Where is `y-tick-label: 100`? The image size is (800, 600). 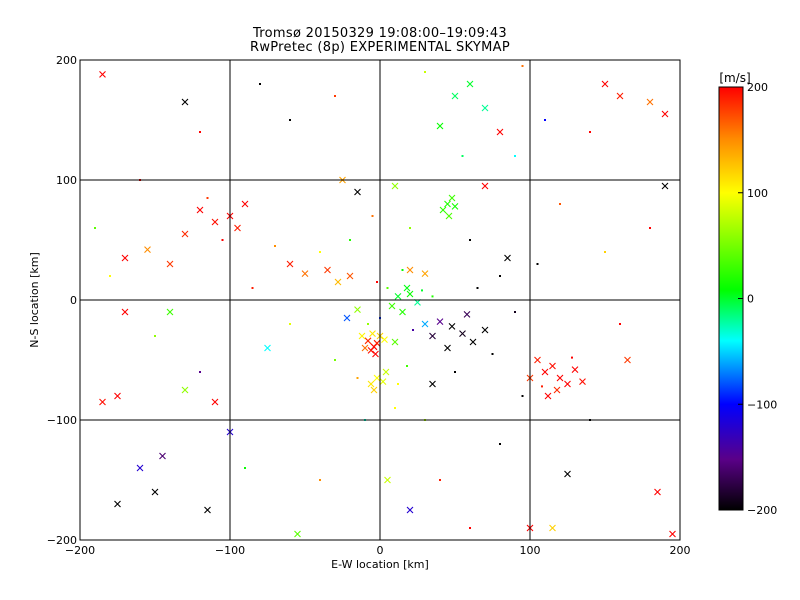 y-tick-label: 100 is located at coordinates (66, 180).